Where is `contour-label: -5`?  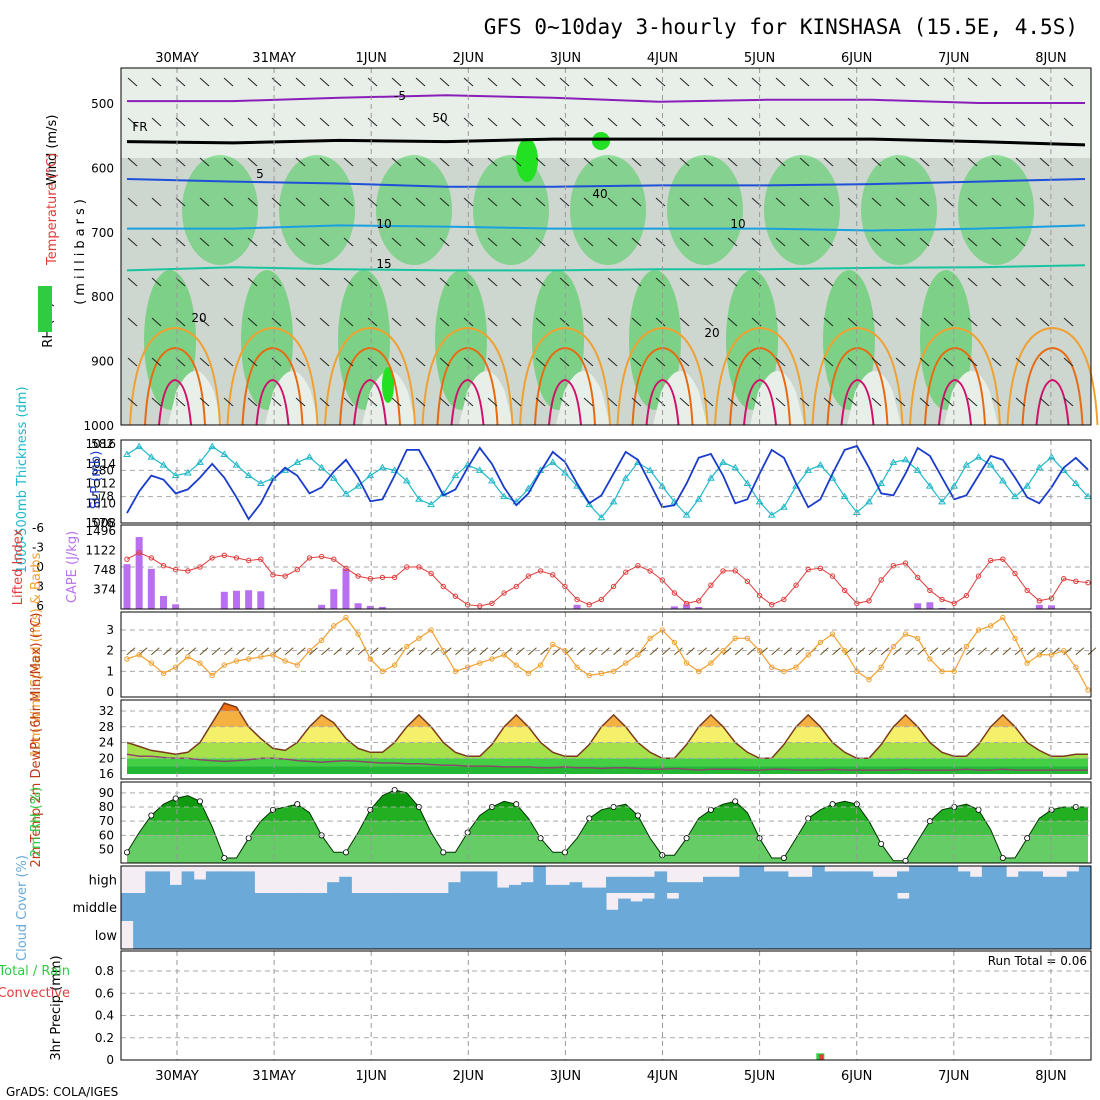
contour-label: -5 is located at coordinates (400, 96).